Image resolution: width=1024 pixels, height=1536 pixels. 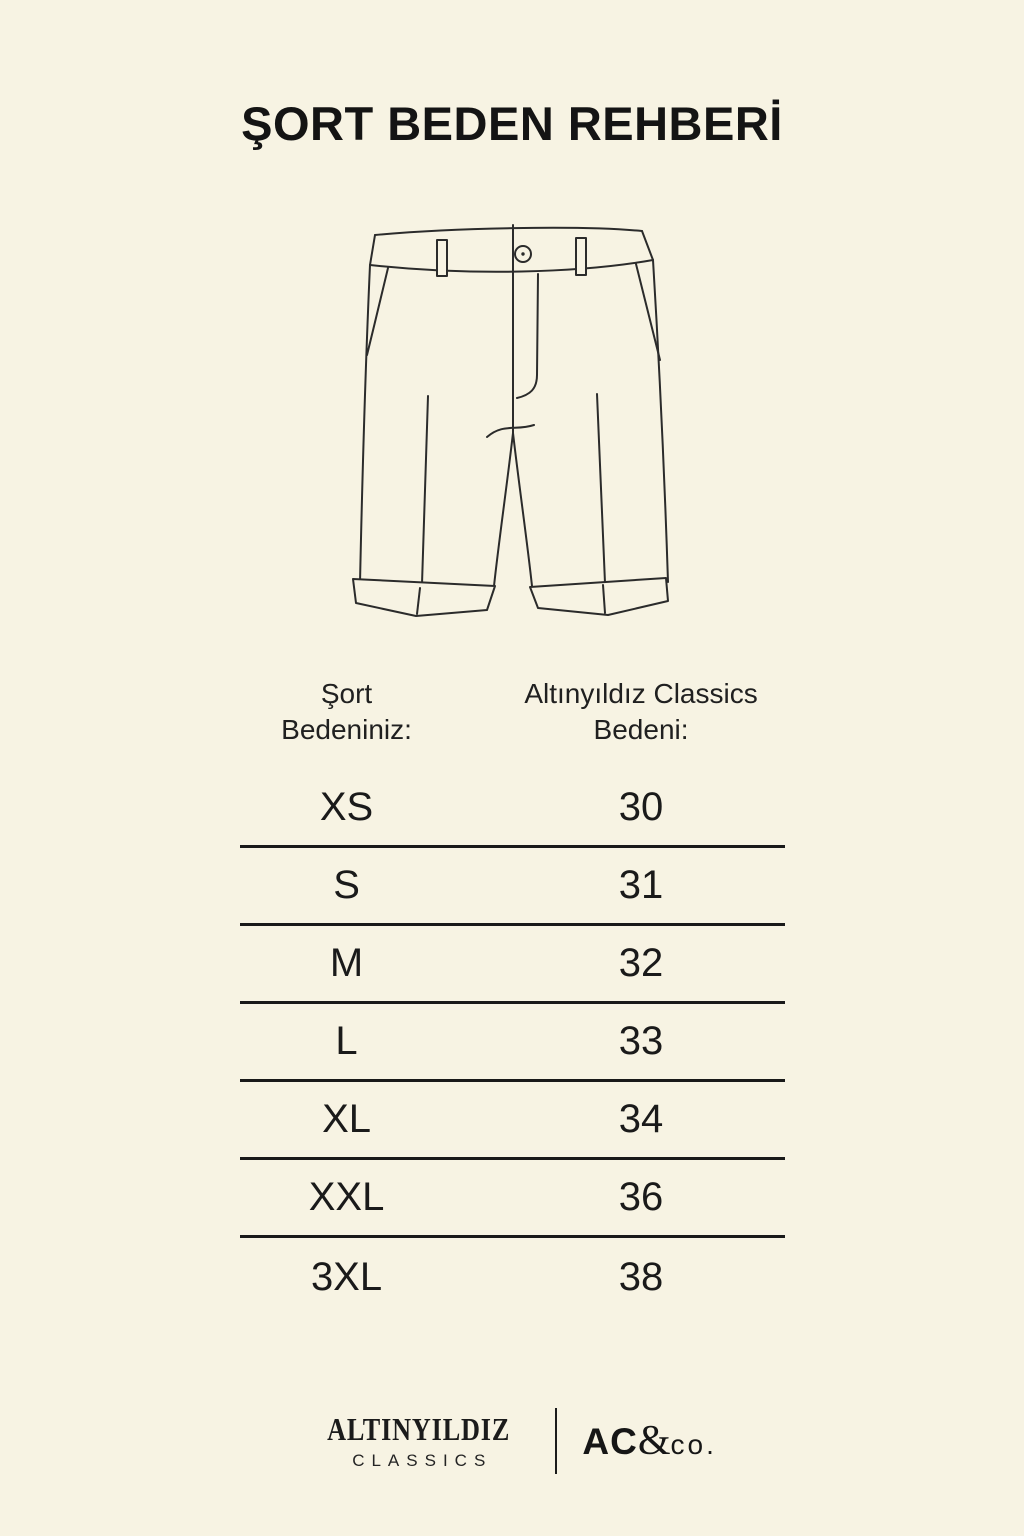 I want to click on col-header-brand-size: Altınyıldız Classics Bedeni:, so click(x=641, y=711).